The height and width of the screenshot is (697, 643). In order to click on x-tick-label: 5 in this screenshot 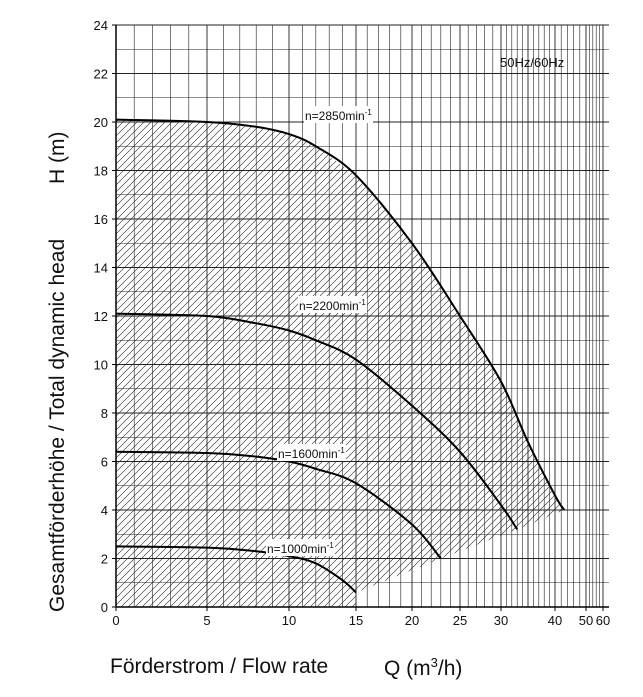, I will do `click(206, 620)`.